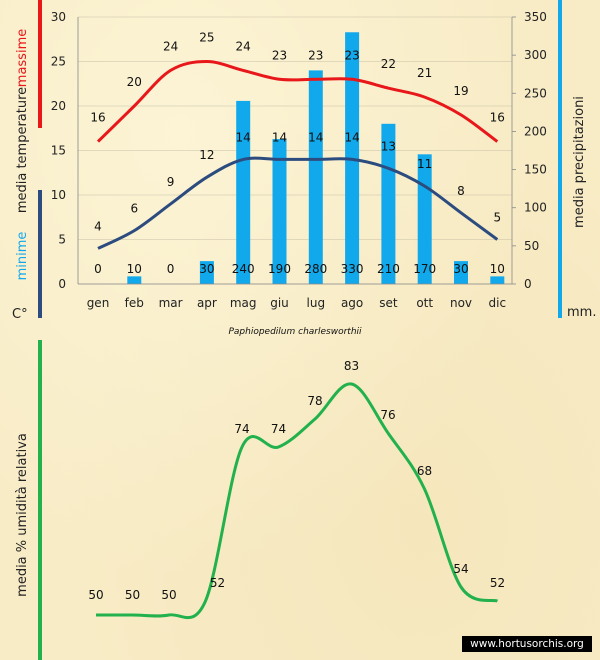 The height and width of the screenshot is (660, 600). I want to click on right-axis-tick: 100, so click(535, 208).